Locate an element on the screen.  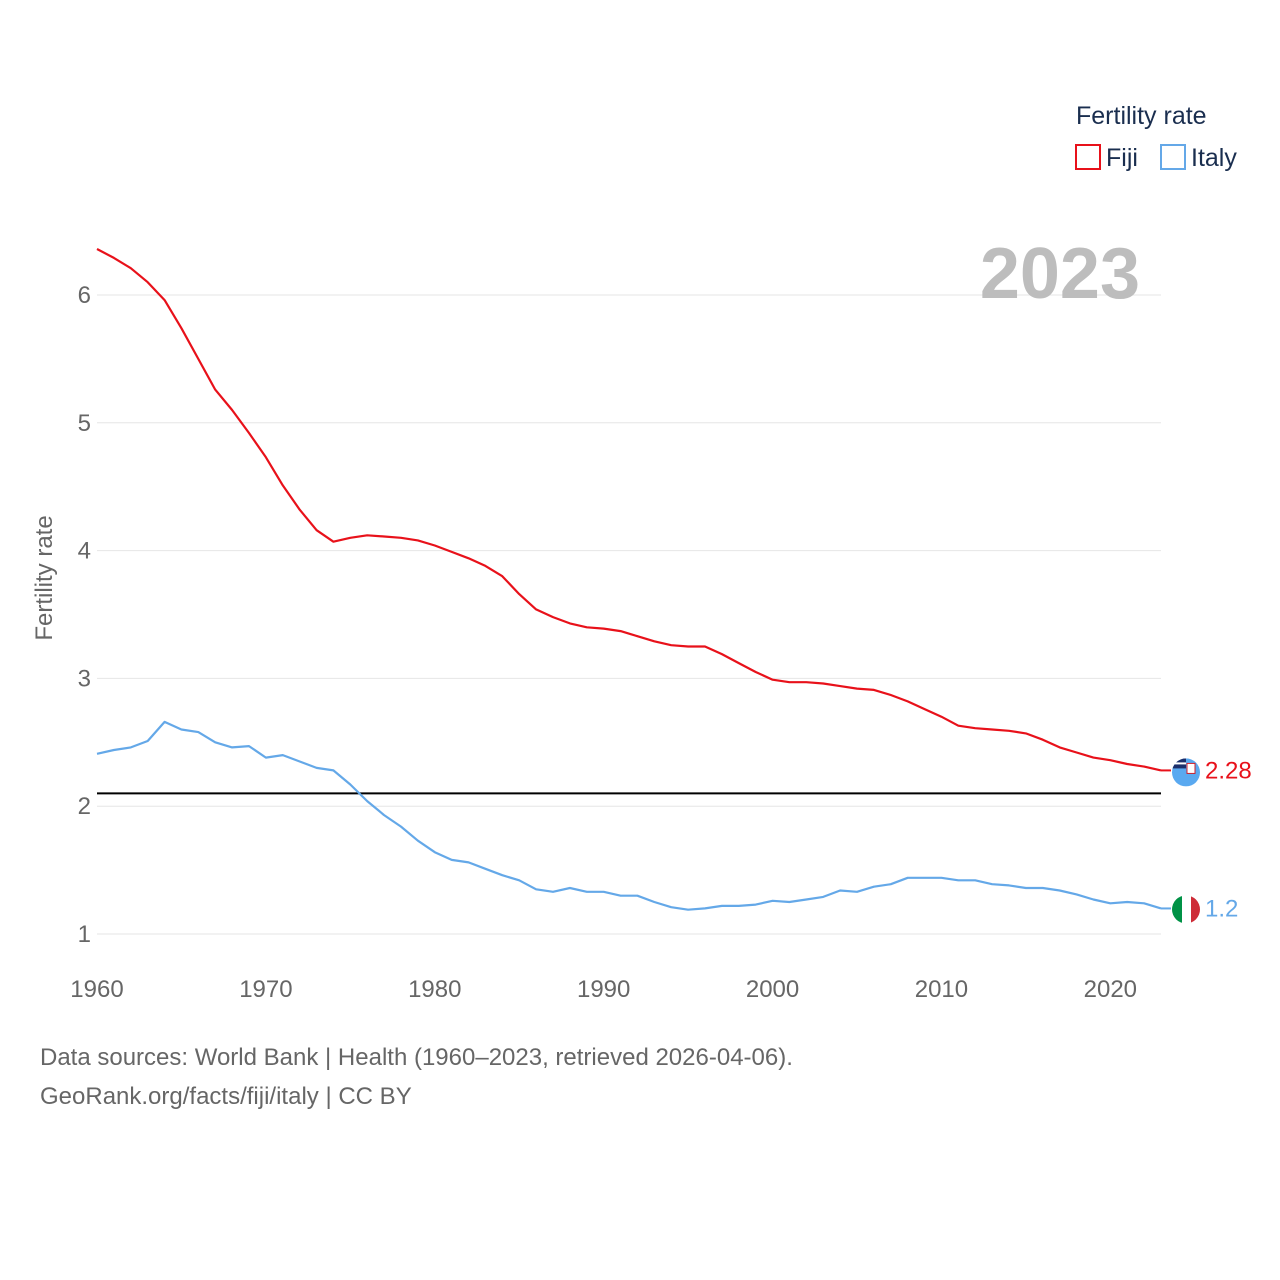
legend: Fertility rate Fiji Italy is located at coordinates (1156, 137).